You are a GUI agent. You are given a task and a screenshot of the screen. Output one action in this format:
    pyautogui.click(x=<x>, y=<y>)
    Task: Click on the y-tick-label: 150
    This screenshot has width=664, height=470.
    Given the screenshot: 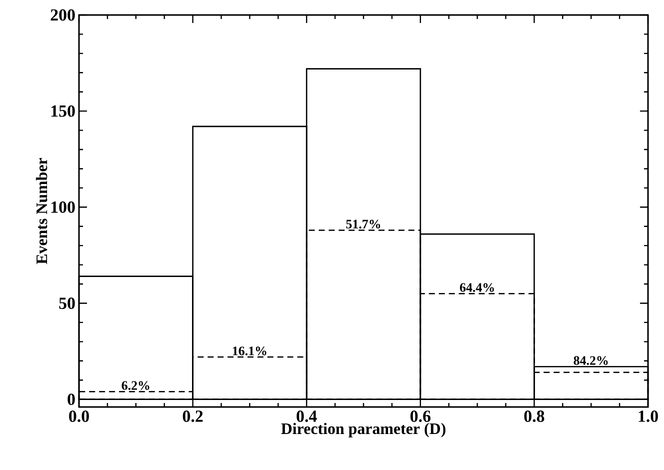 What is the action you would take?
    pyautogui.click(x=63, y=111)
    